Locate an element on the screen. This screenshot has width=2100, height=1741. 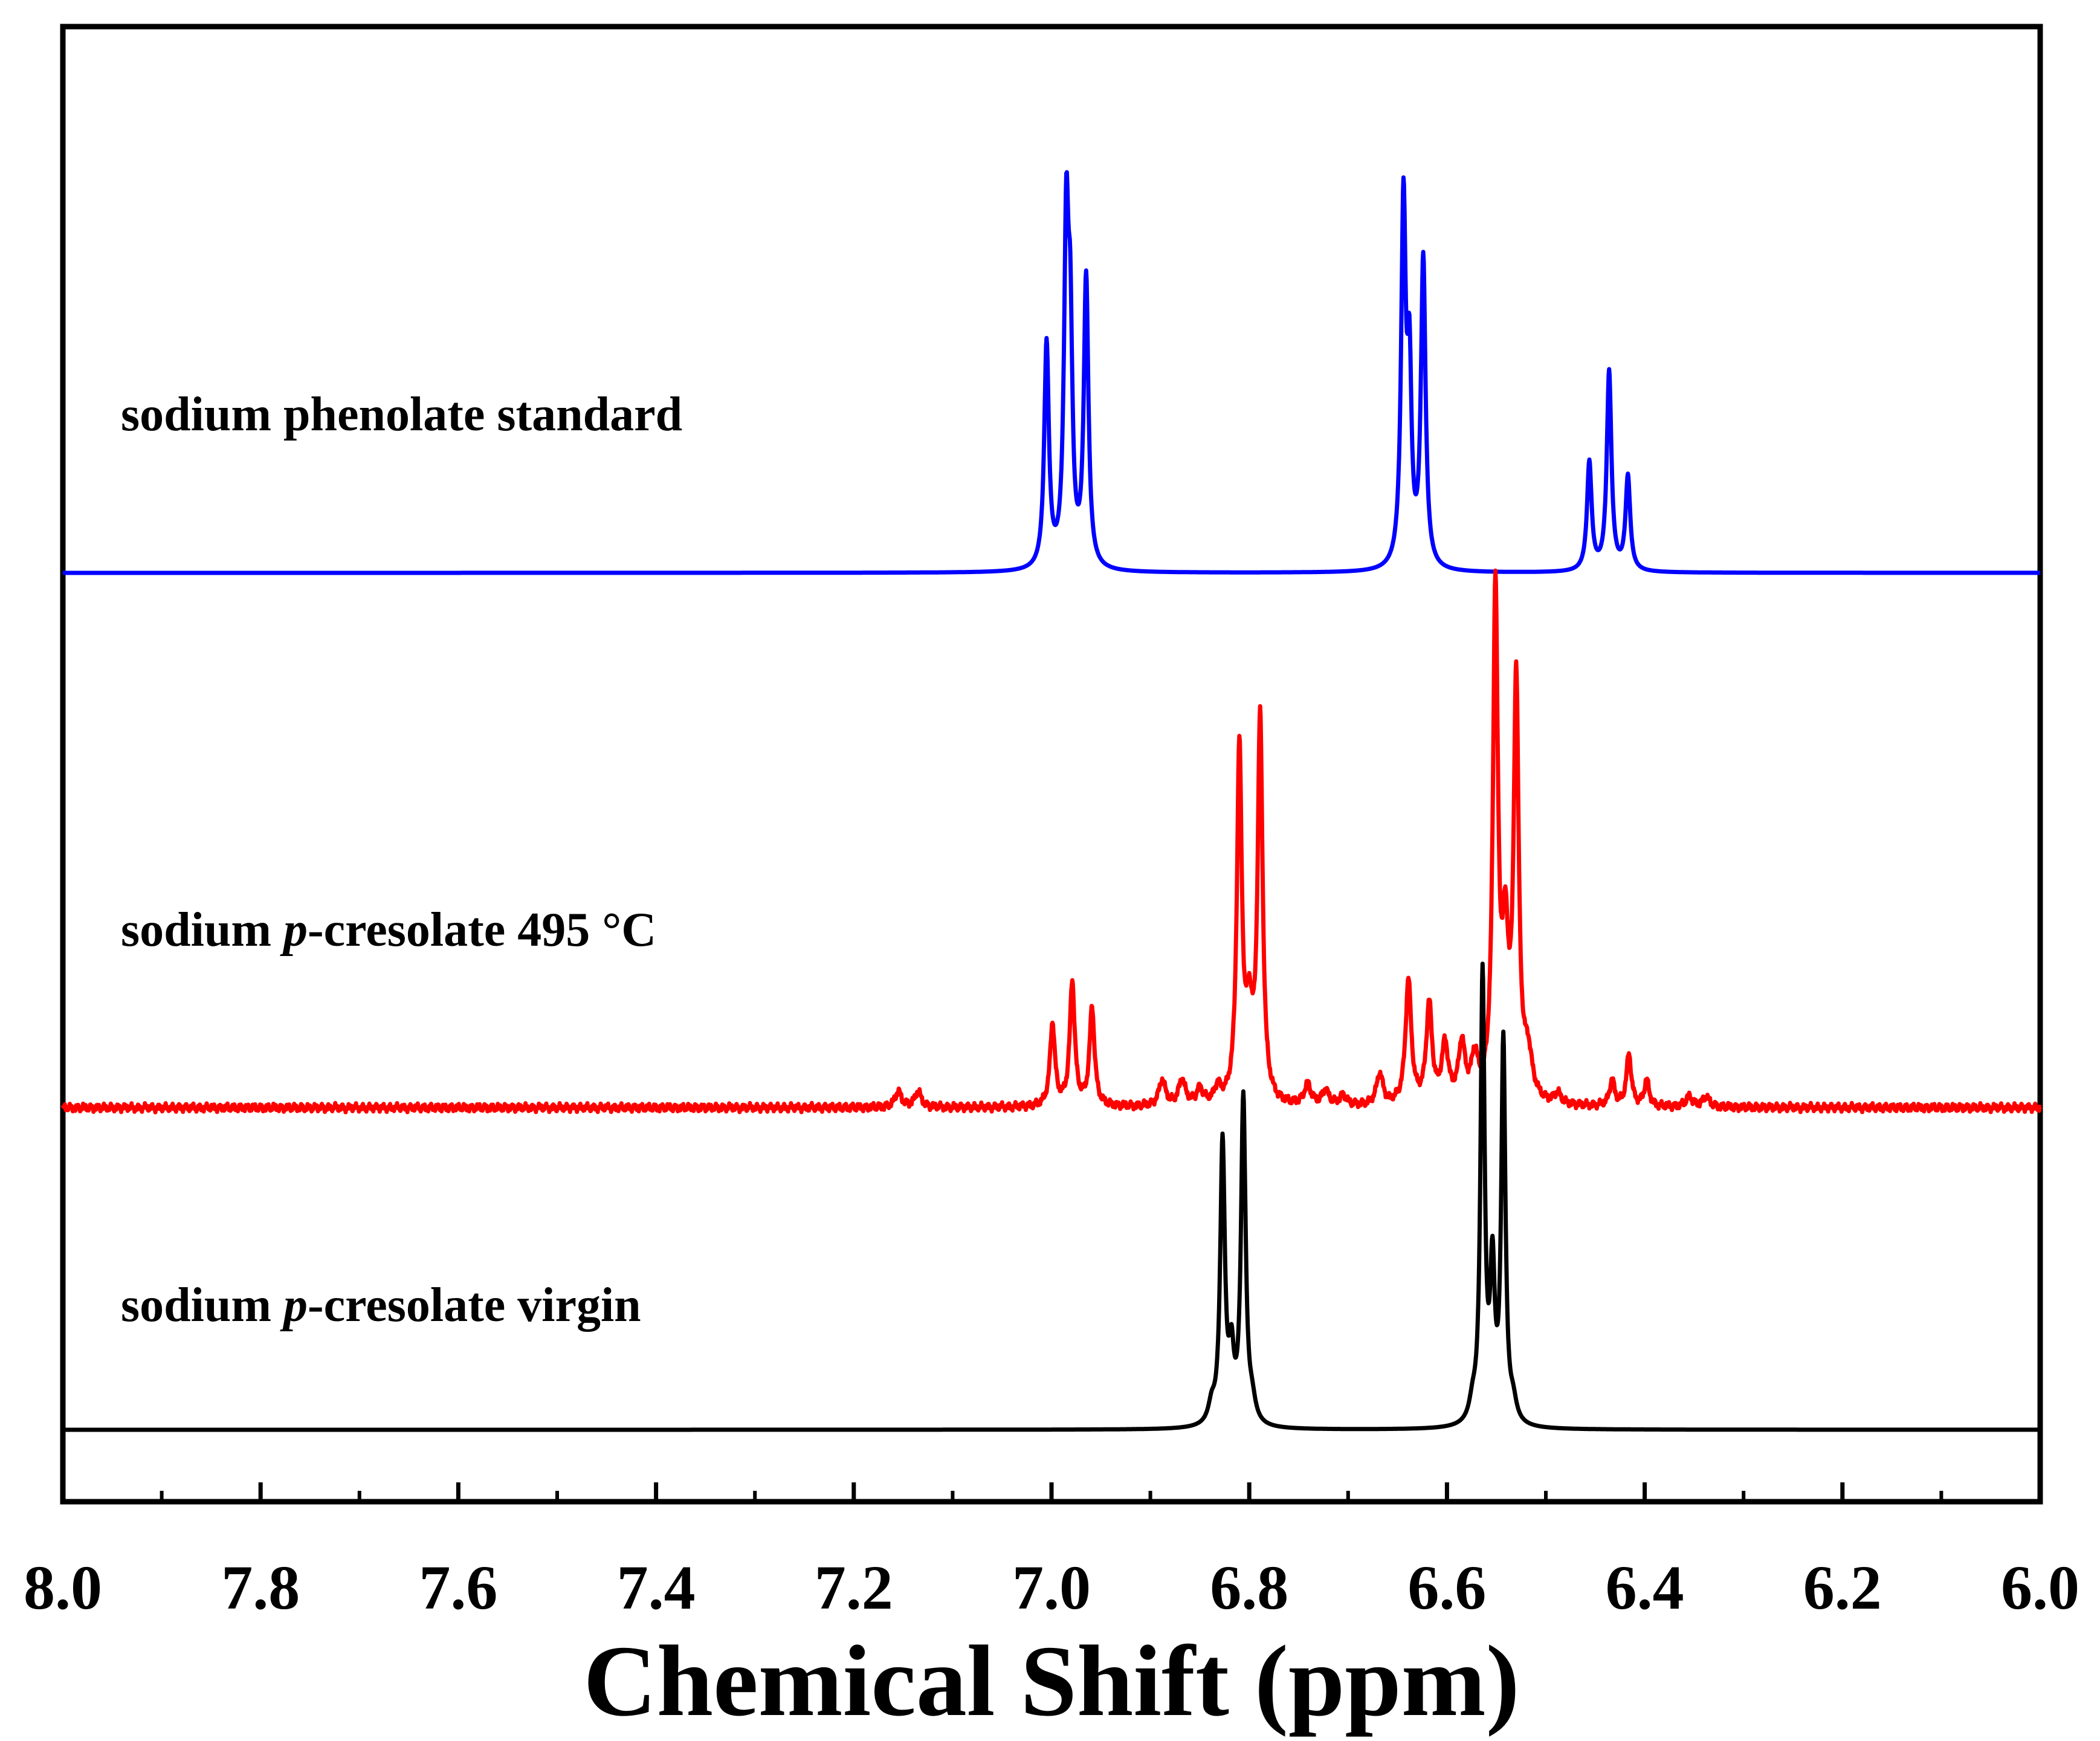
x-tick-label: 7.0 is located at coordinates (1051, 1588).